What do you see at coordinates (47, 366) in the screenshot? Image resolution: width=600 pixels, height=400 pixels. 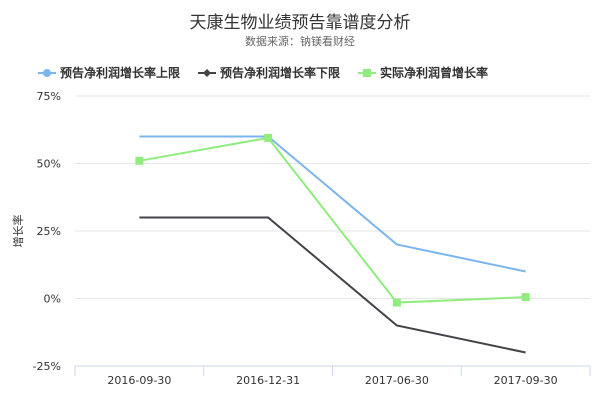 I see `y-tick-label: -25%` at bounding box center [47, 366].